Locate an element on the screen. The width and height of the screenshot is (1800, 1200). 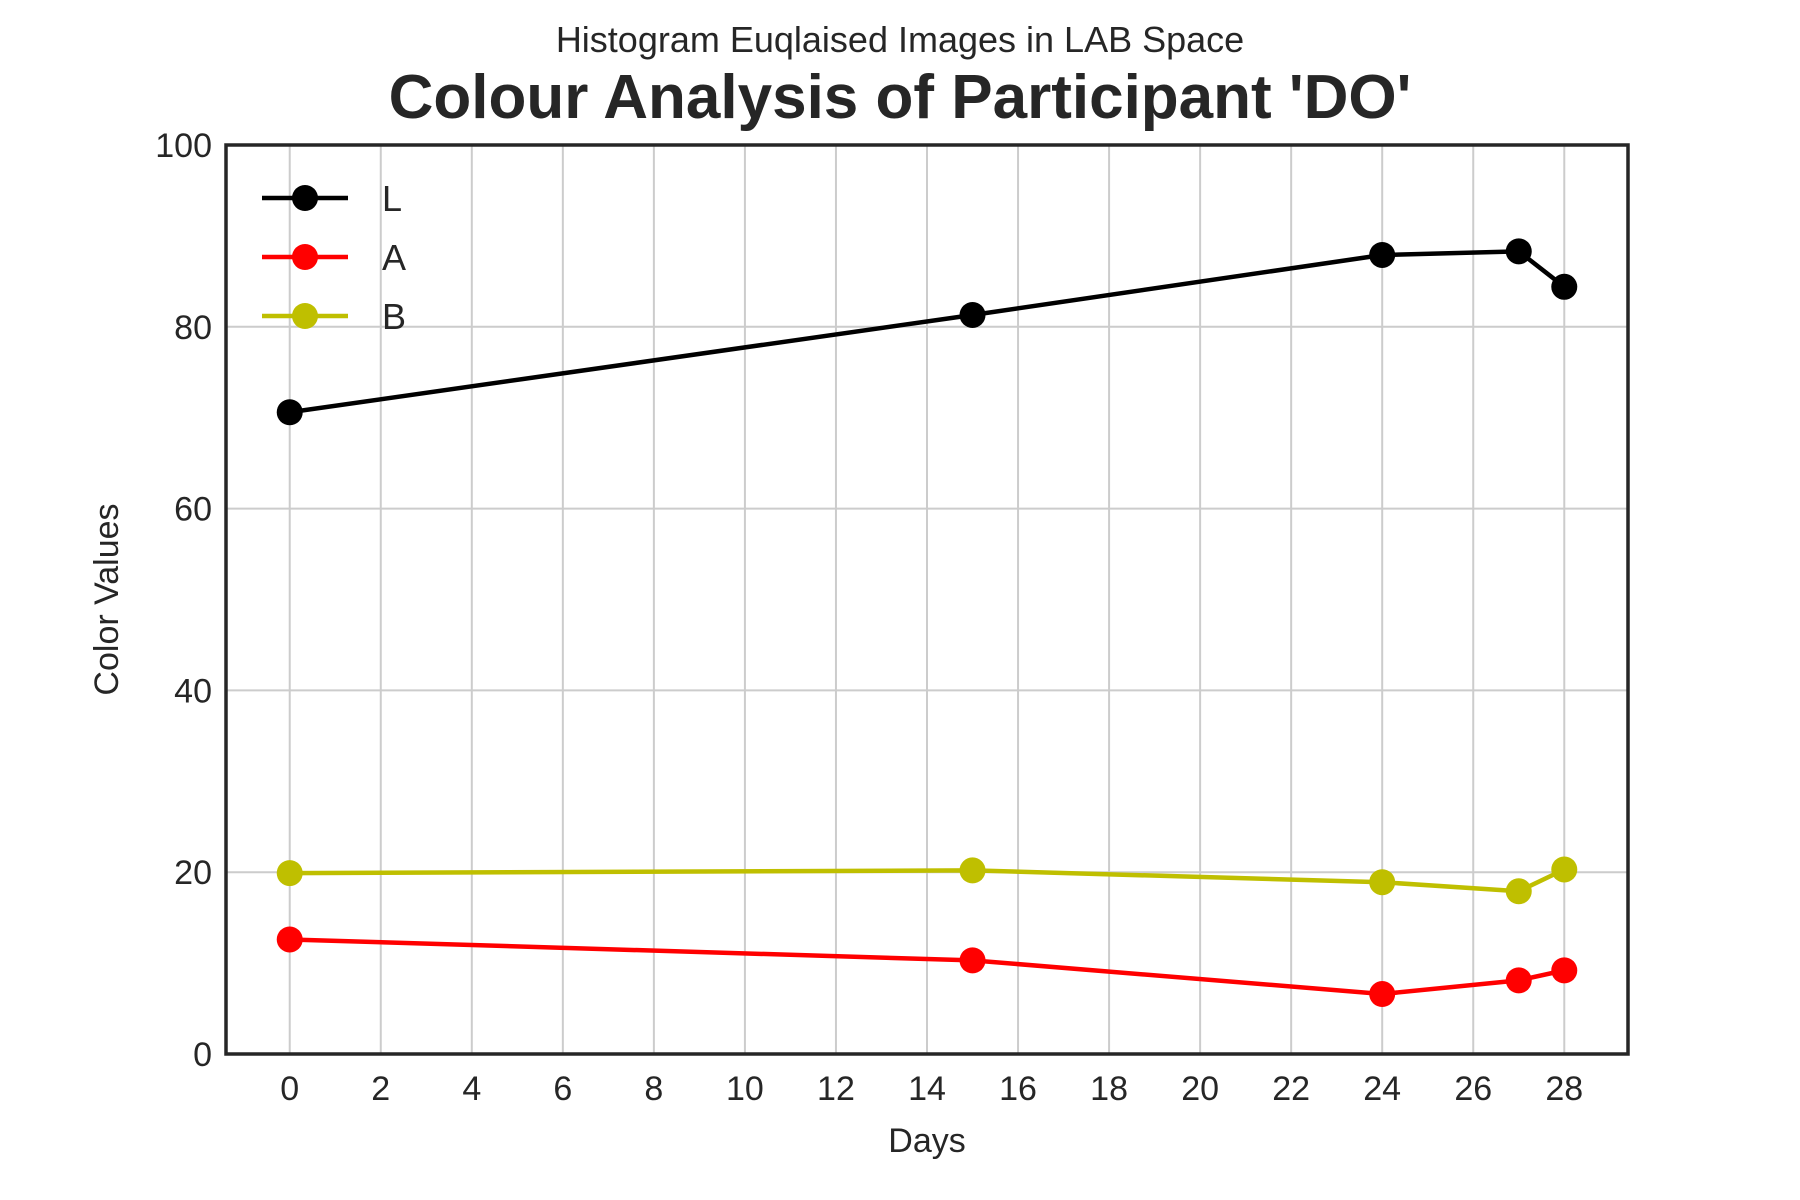
legend-label: L is located at coordinates (392, 198).